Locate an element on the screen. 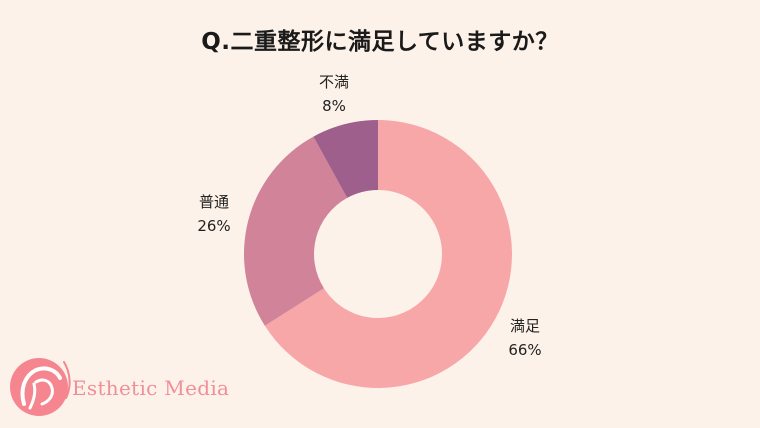 This screenshot has height=428, width=760. slice-name: 不満 is located at coordinates (334, 82).